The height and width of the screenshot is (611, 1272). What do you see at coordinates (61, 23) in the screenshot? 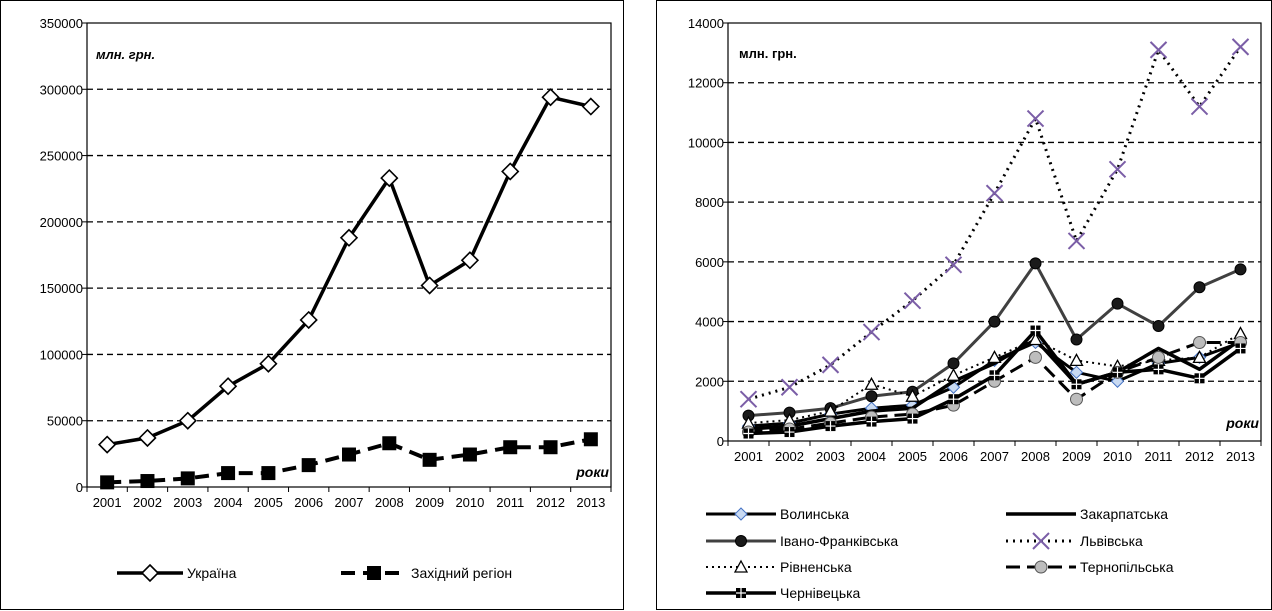
I see `ukraine-y-tick-label: 350000` at bounding box center [61, 23].